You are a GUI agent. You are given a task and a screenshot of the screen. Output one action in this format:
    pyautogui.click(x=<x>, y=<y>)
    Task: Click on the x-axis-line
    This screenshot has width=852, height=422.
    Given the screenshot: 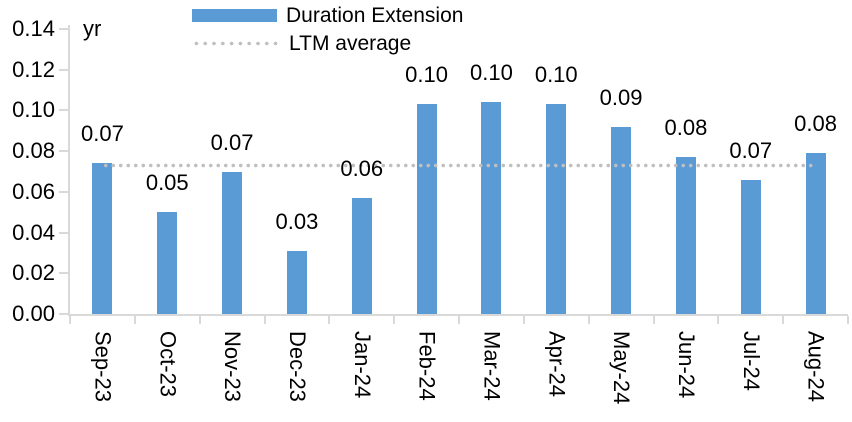 What is the action you would take?
    pyautogui.click(x=458, y=315)
    